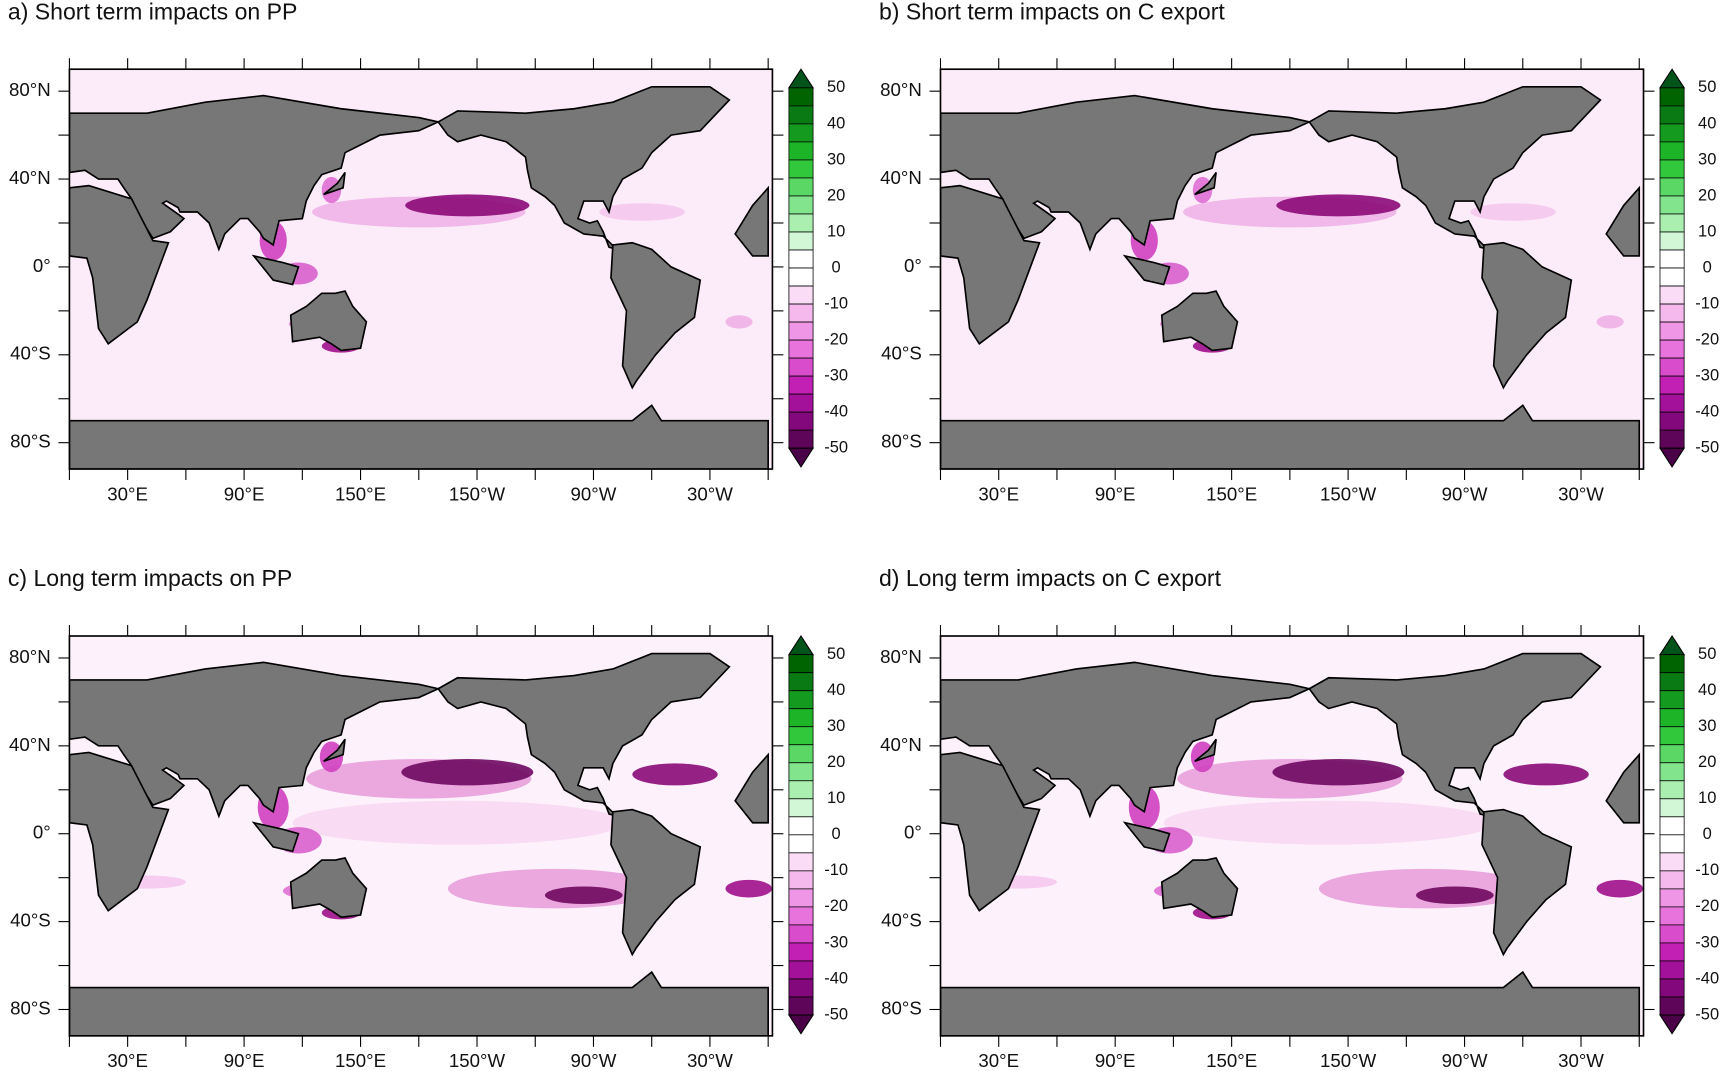 The height and width of the screenshot is (1071, 1725). I want to click on lat-label: 0°, so click(913, 265).